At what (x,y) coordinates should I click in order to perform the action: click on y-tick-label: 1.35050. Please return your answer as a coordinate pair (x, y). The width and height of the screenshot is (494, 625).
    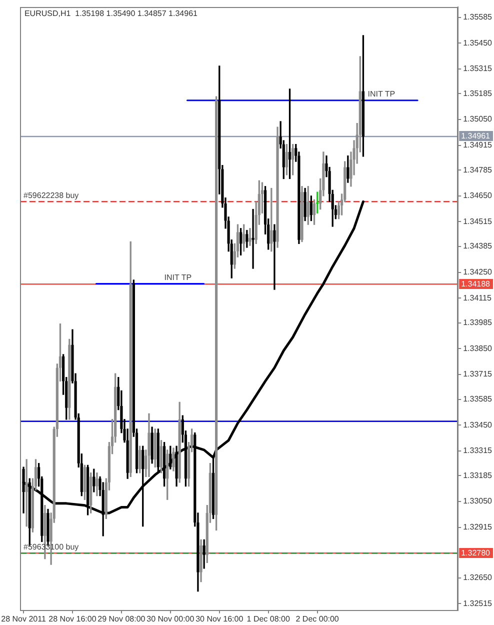
    Looking at the image, I should click on (478, 119).